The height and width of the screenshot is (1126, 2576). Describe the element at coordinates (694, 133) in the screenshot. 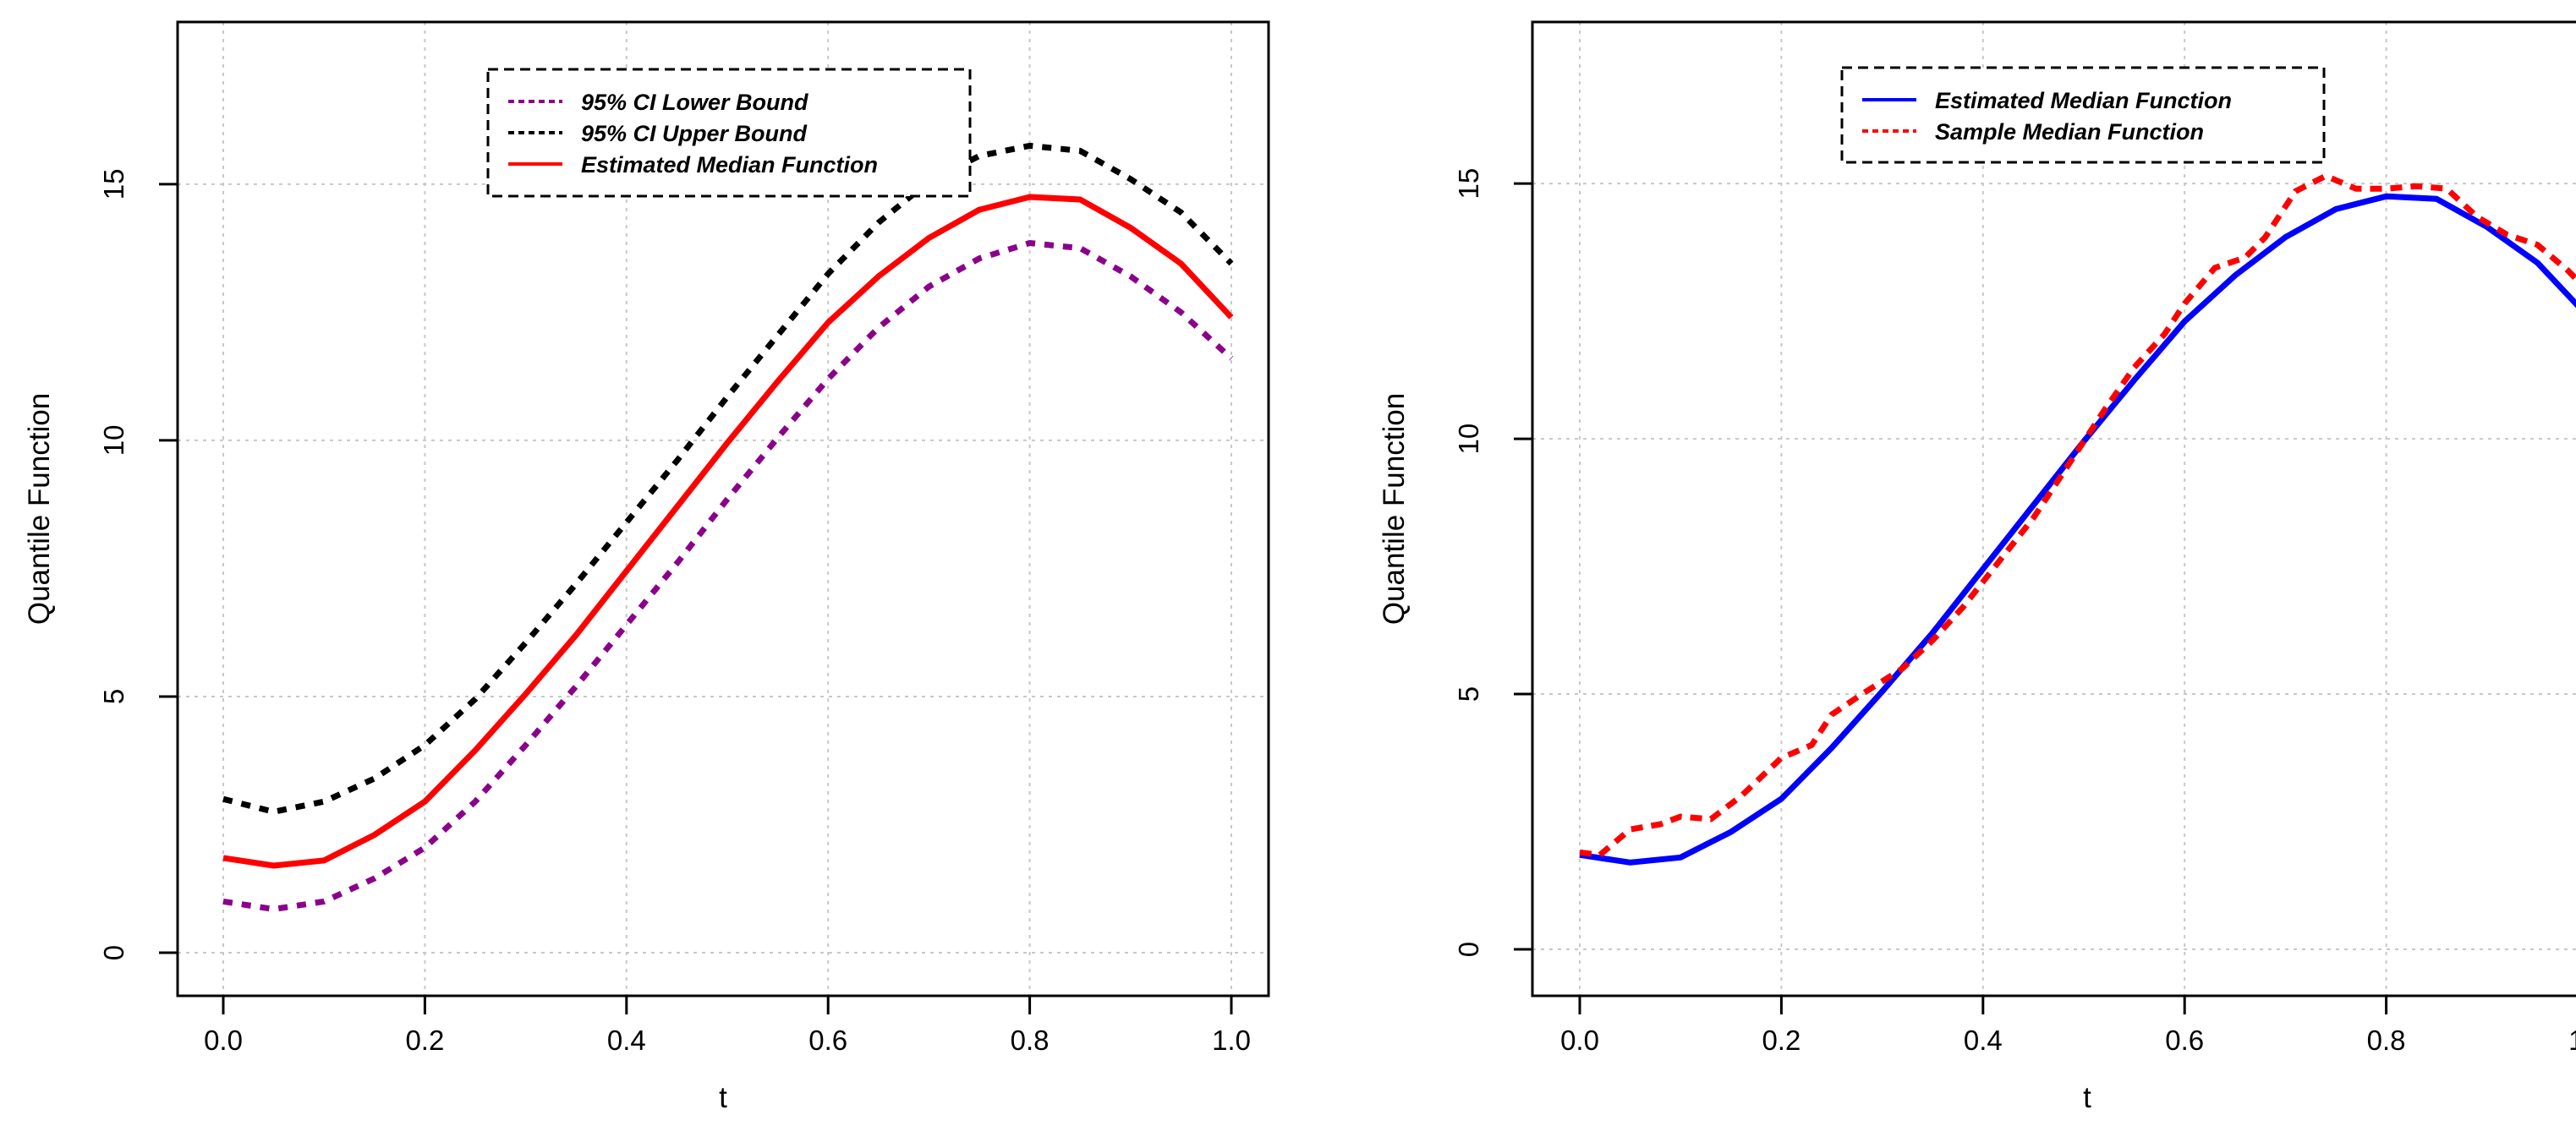

I see `legend-label: 95% CI Upper Bound` at that location.